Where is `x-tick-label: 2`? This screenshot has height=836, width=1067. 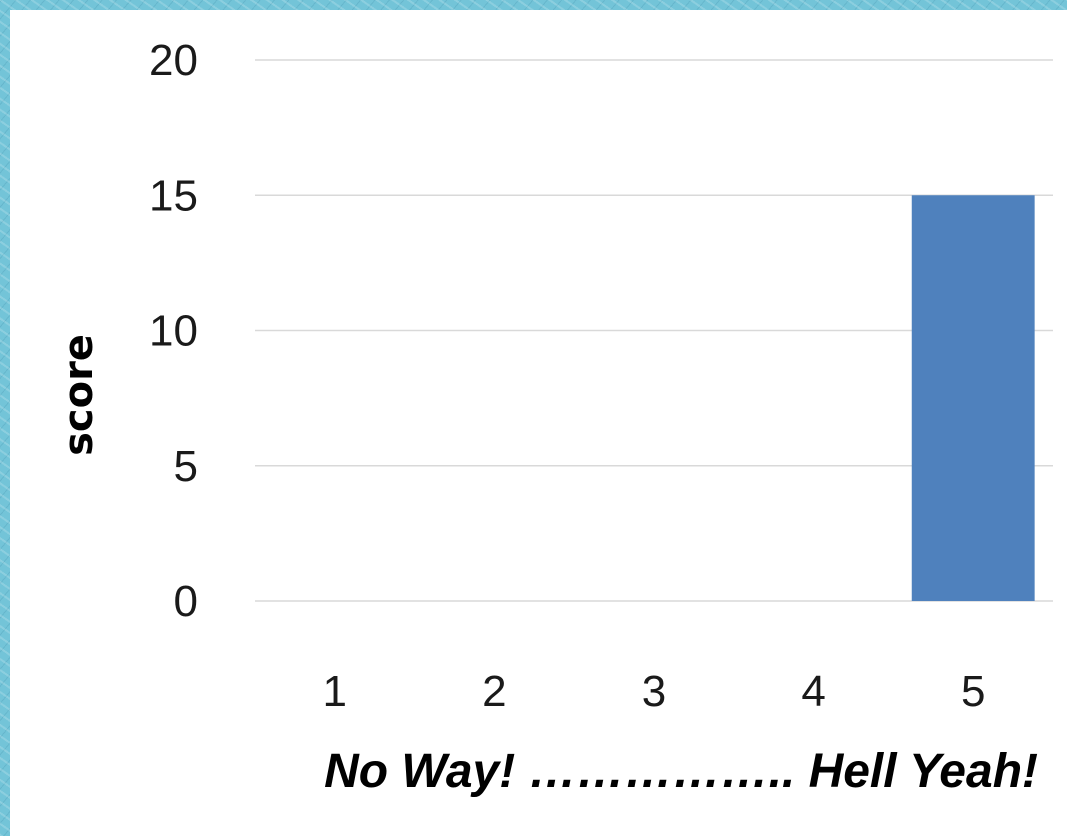 x-tick-label: 2 is located at coordinates (494, 691).